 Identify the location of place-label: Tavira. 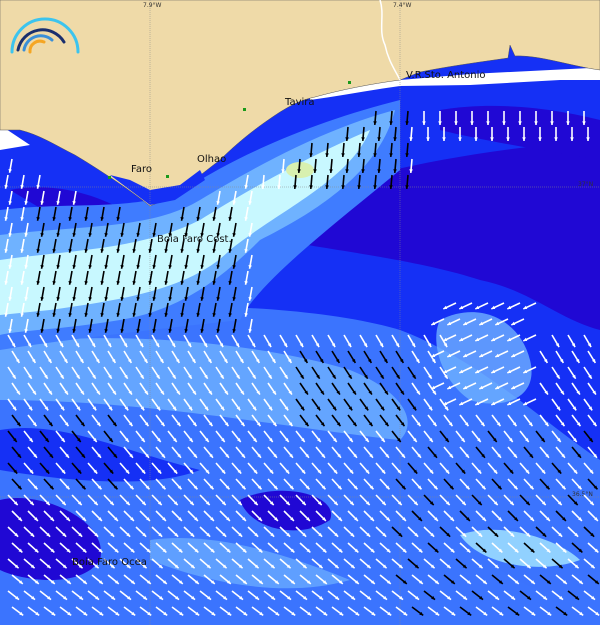
(299, 102).